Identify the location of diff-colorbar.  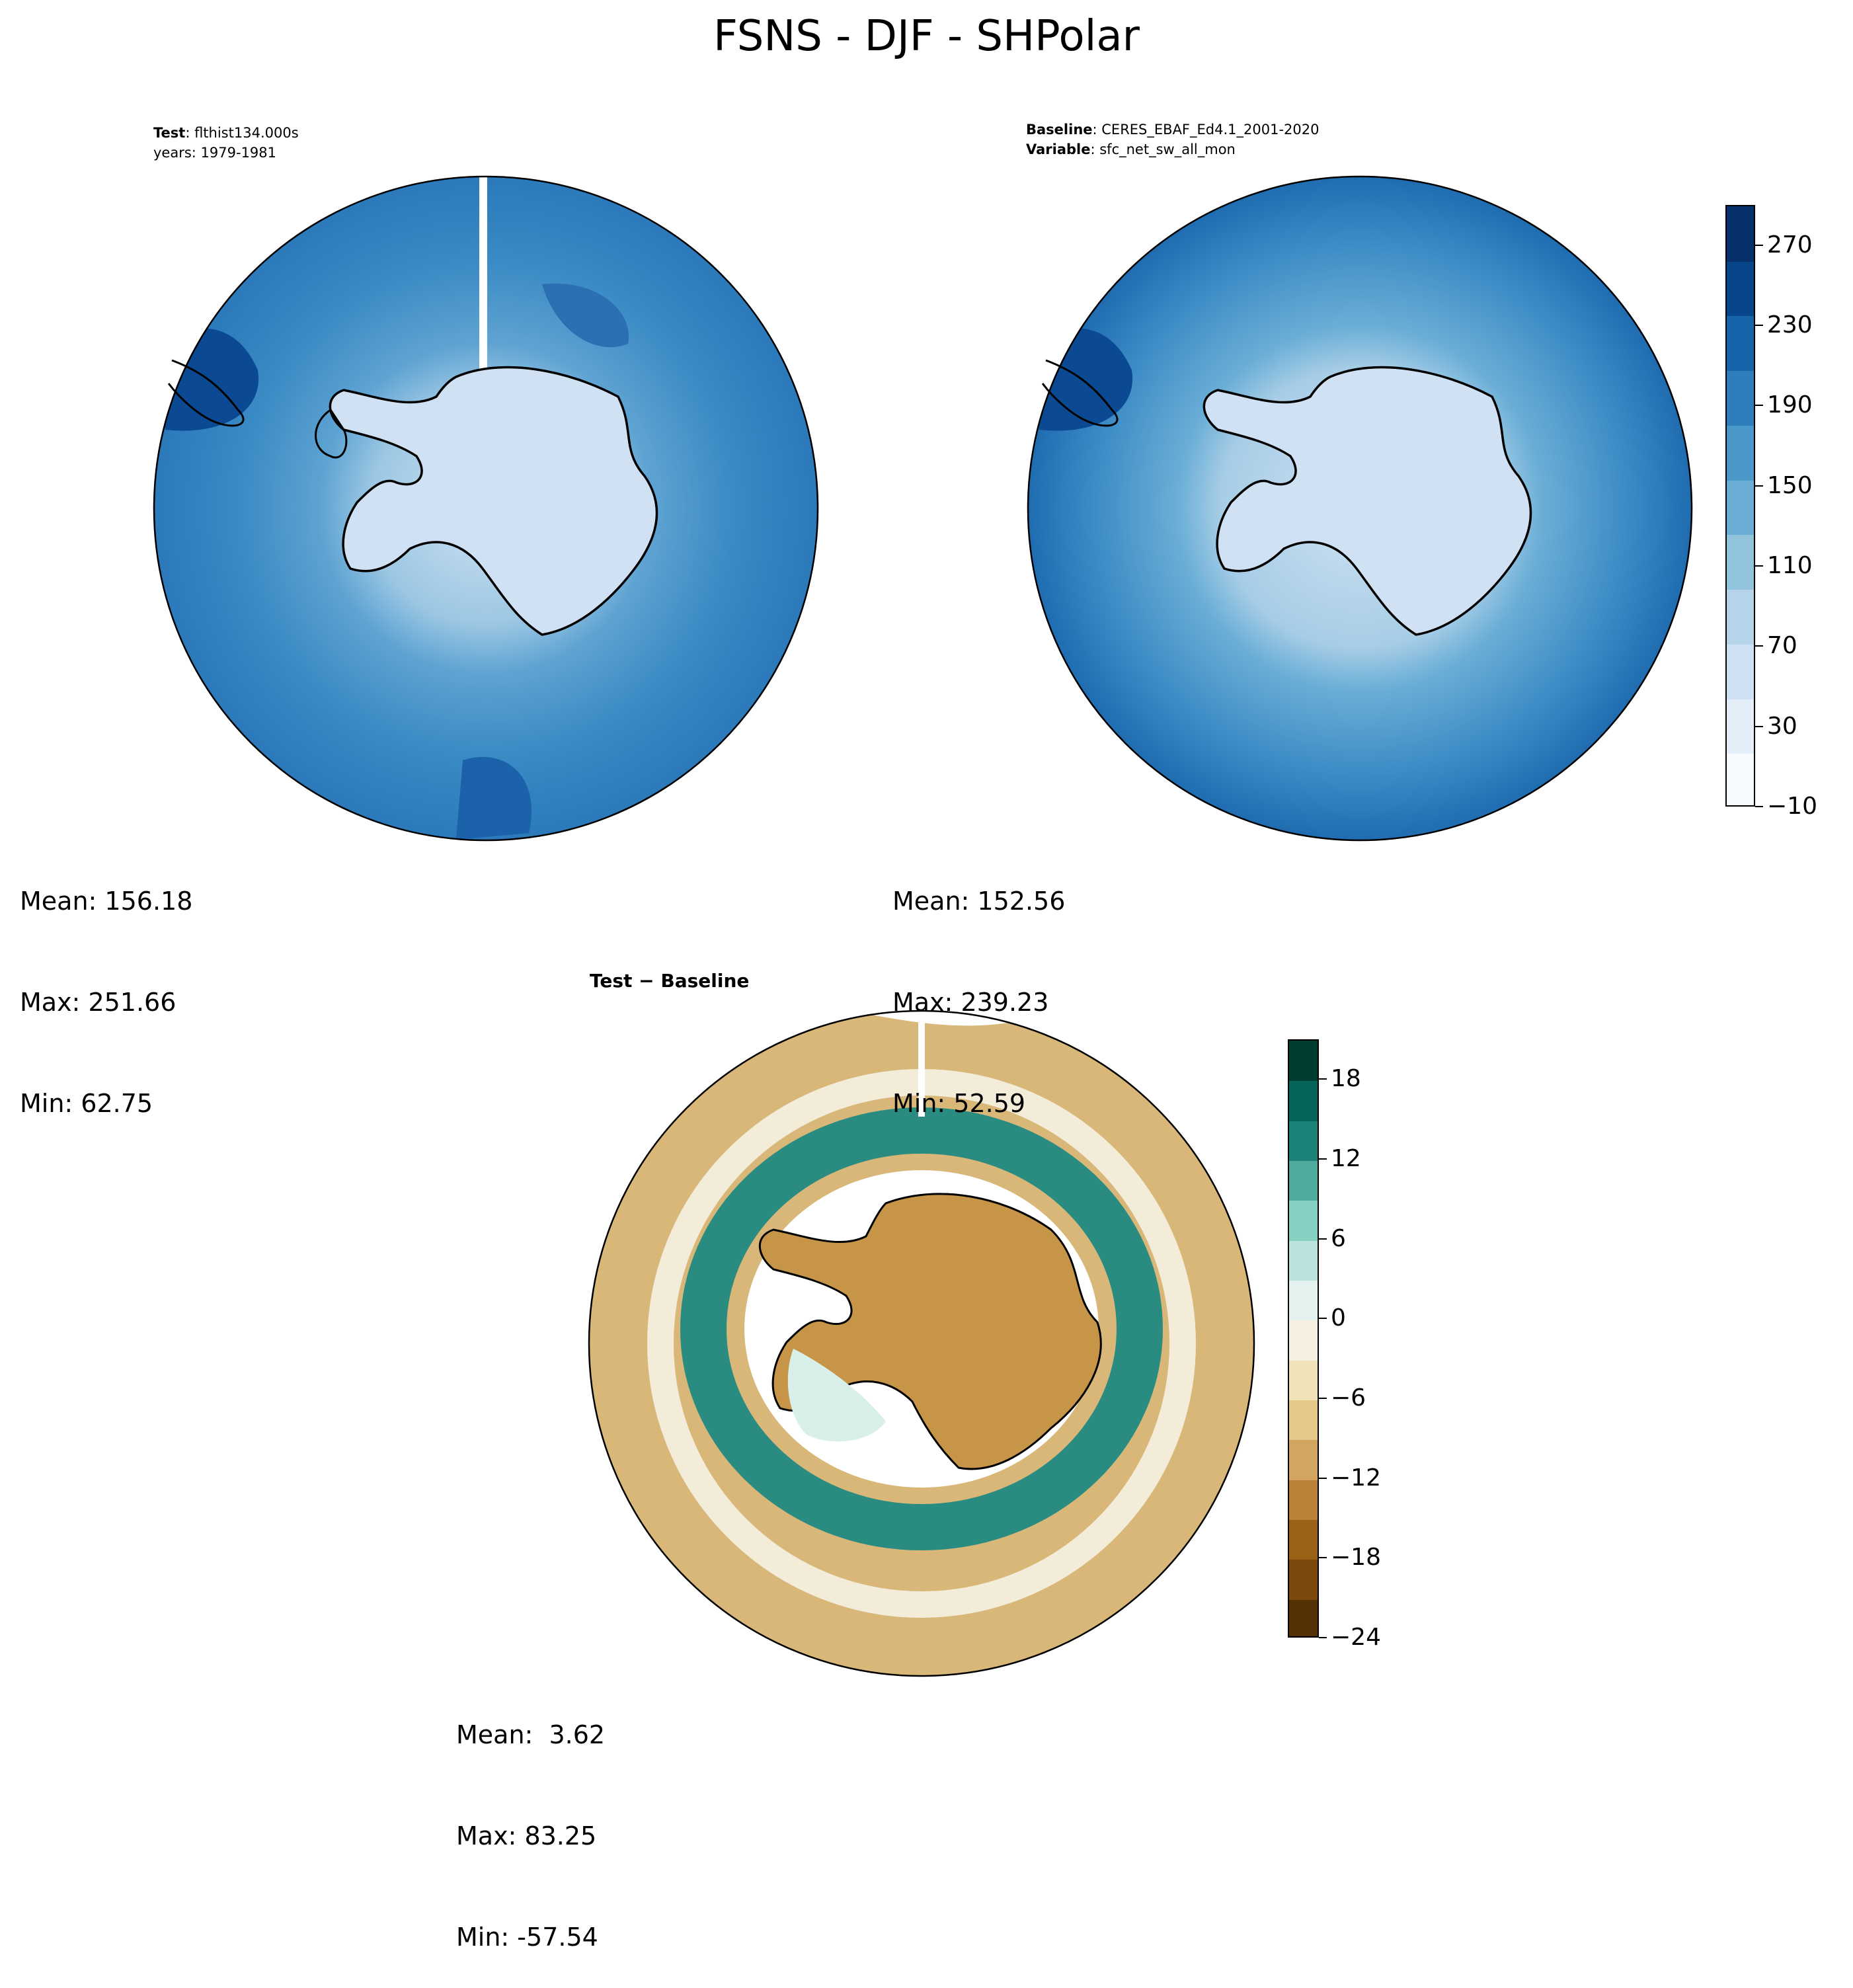
(1303, 1338).